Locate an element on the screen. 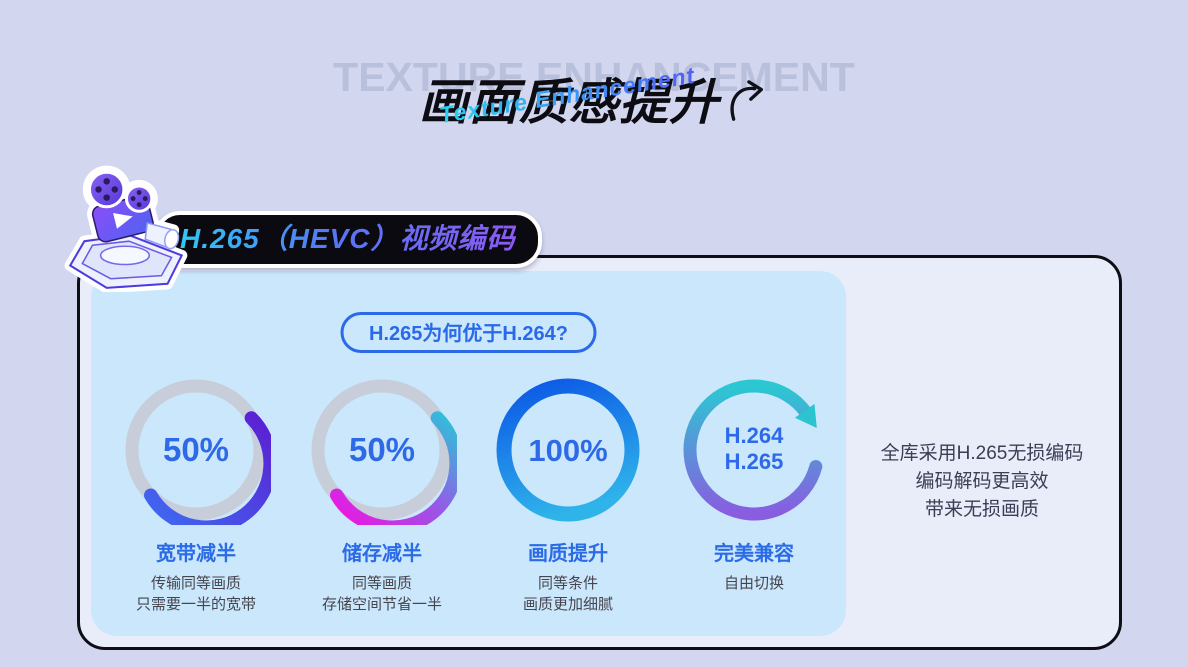 The image size is (1188, 667). loop-arrow-icon is located at coordinates (805, 415).